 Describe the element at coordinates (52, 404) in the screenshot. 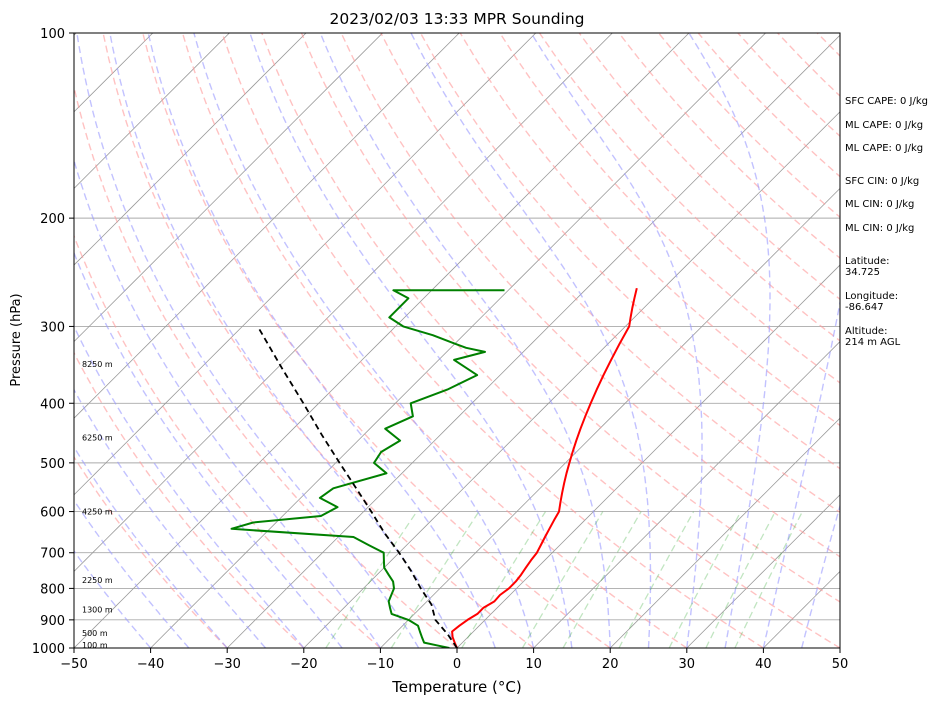

I see `y-tick-label: 400` at that location.